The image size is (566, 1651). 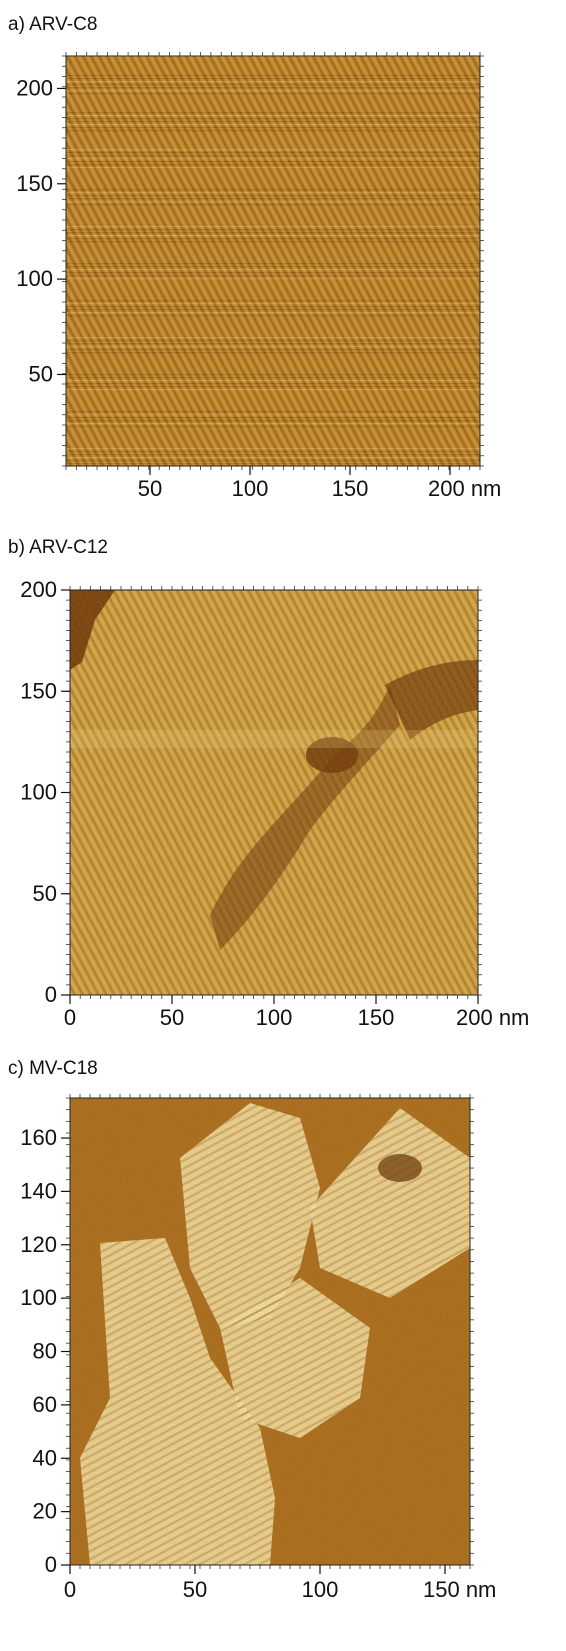 I want to click on y-tick-label: 20, so click(x=45, y=1511).